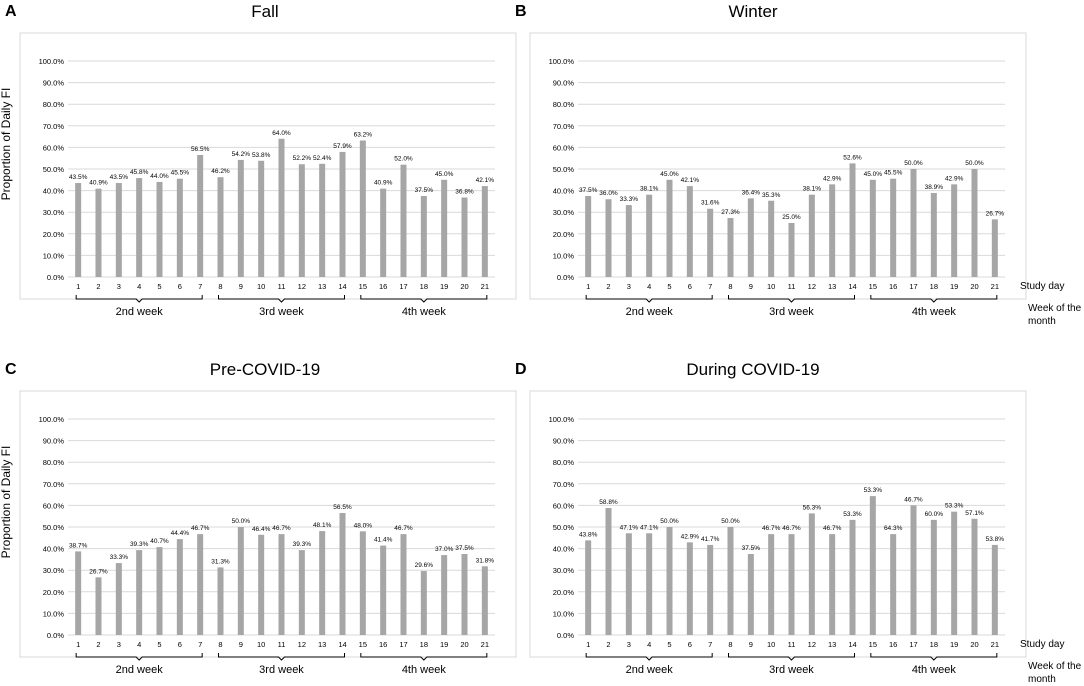 Image resolution: width=1084 pixels, height=686 pixels. Describe the element at coordinates (521, 369) in the screenshot. I see `panel-letter: D` at that location.